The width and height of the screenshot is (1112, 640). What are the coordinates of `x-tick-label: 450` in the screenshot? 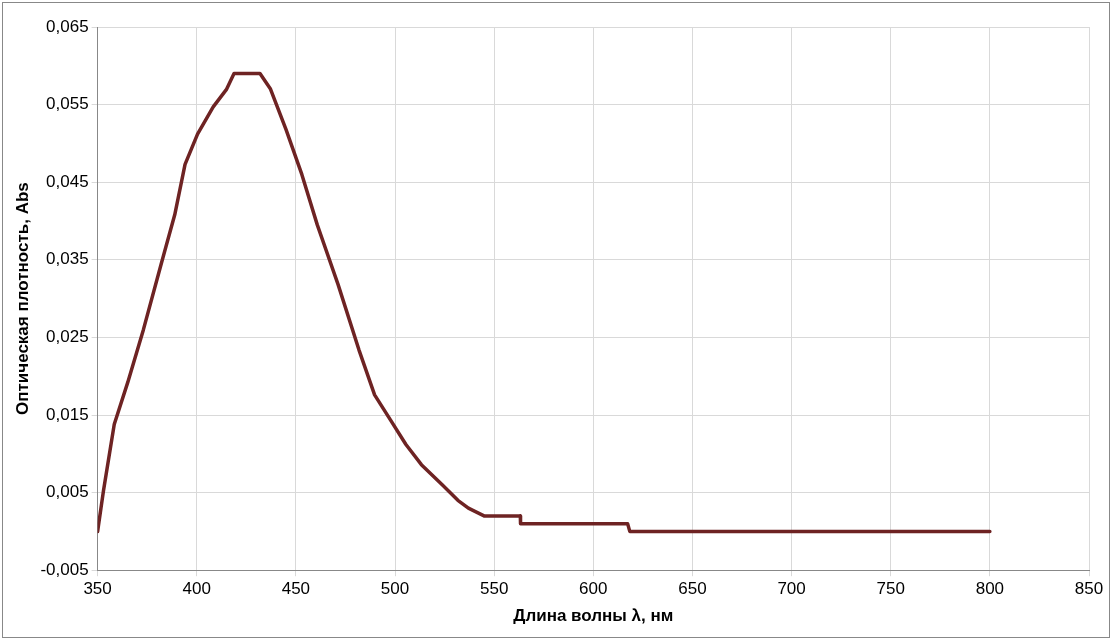 It's located at (296, 589).